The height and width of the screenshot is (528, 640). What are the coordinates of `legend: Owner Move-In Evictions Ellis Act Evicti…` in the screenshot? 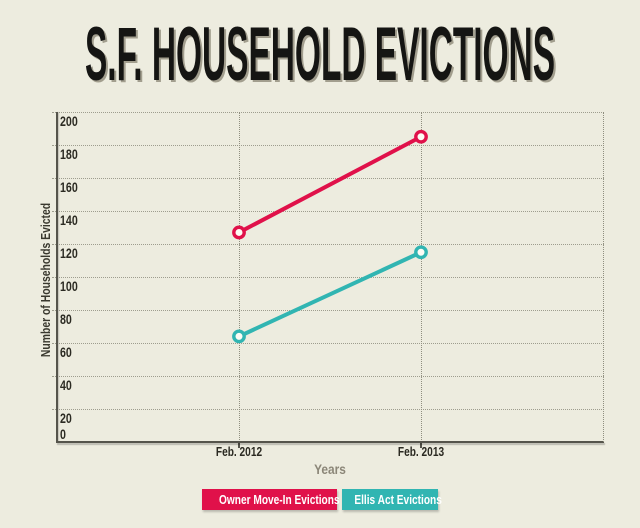 It's located at (320, 499).